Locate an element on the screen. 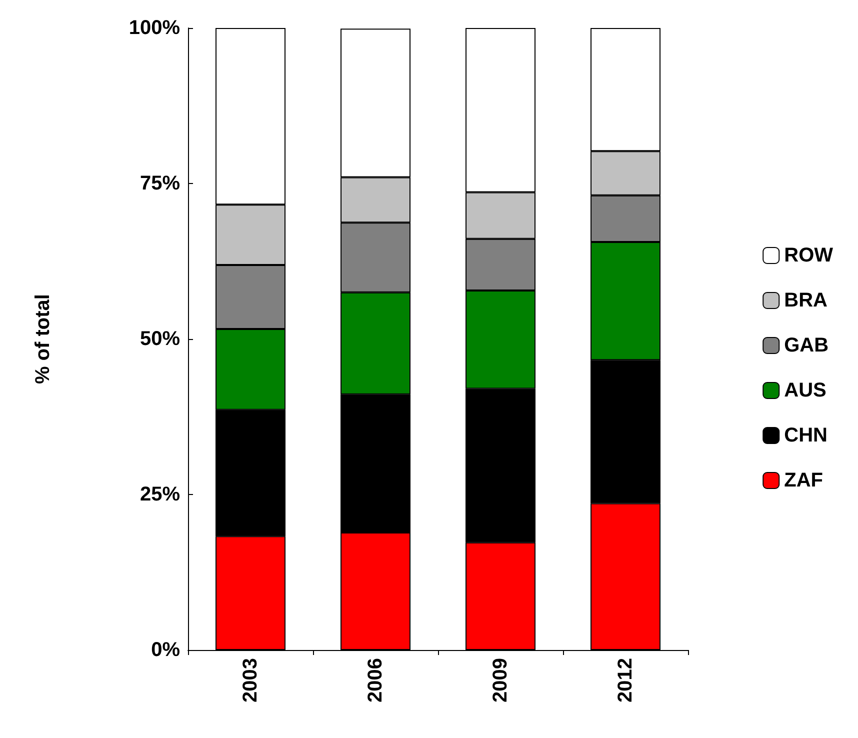 This screenshot has width=858, height=738. x-tick-label: 2003 is located at coordinates (251, 680).